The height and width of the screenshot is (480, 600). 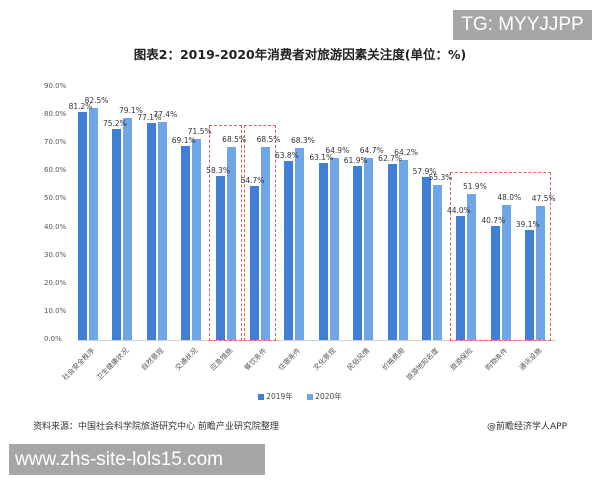 What do you see at coordinates (55, 310) in the screenshot?
I see `y-tick-label: 10.0%` at bounding box center [55, 310].